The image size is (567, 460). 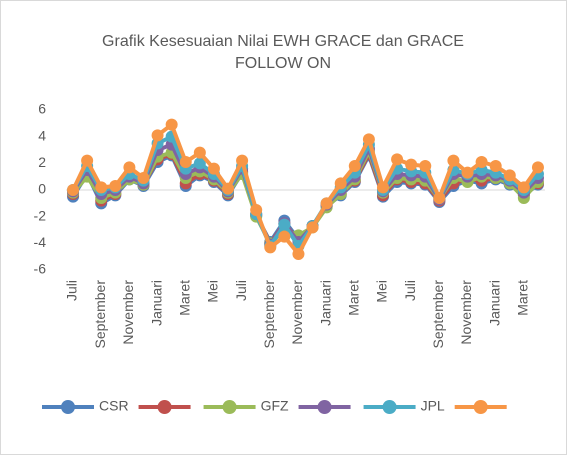 What do you see at coordinates (433, 406) in the screenshot?
I see `legend-label: JPL` at bounding box center [433, 406].